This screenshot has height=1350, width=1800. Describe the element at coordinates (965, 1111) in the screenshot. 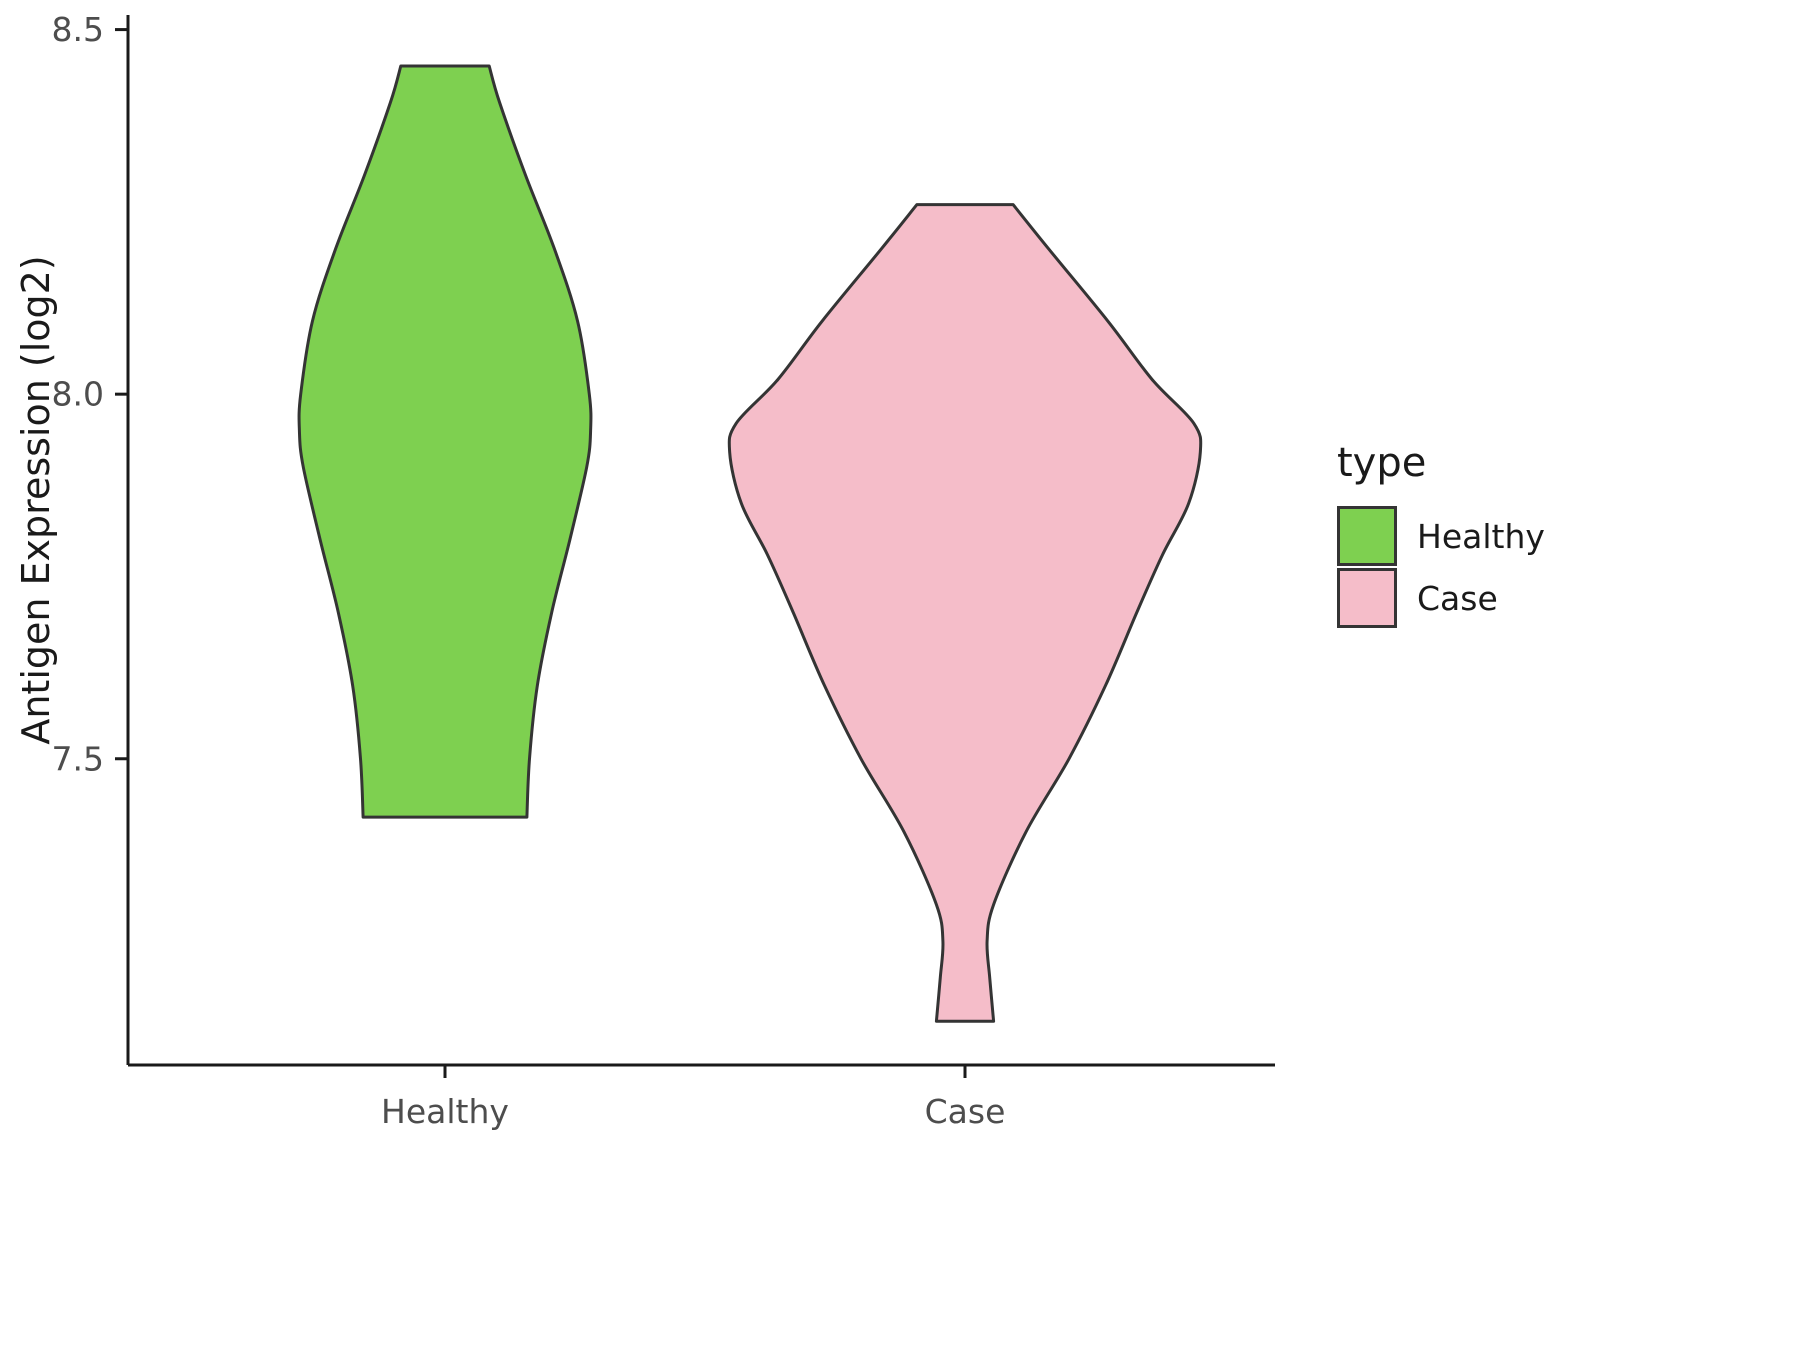

I see `x-category-label-case: Case` at that location.